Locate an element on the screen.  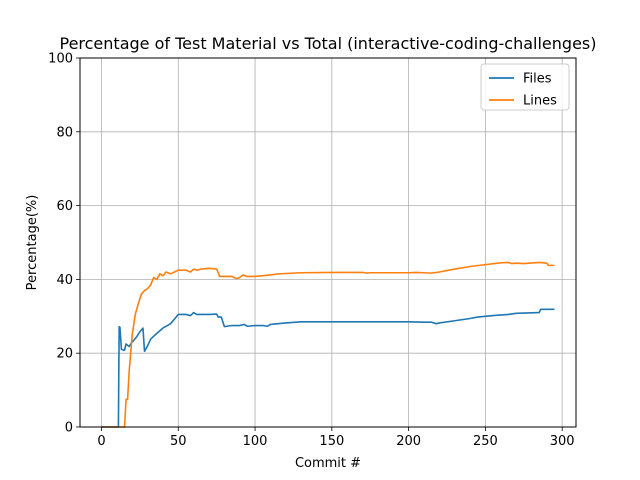
x-tick-label: 300 is located at coordinates (562, 441).